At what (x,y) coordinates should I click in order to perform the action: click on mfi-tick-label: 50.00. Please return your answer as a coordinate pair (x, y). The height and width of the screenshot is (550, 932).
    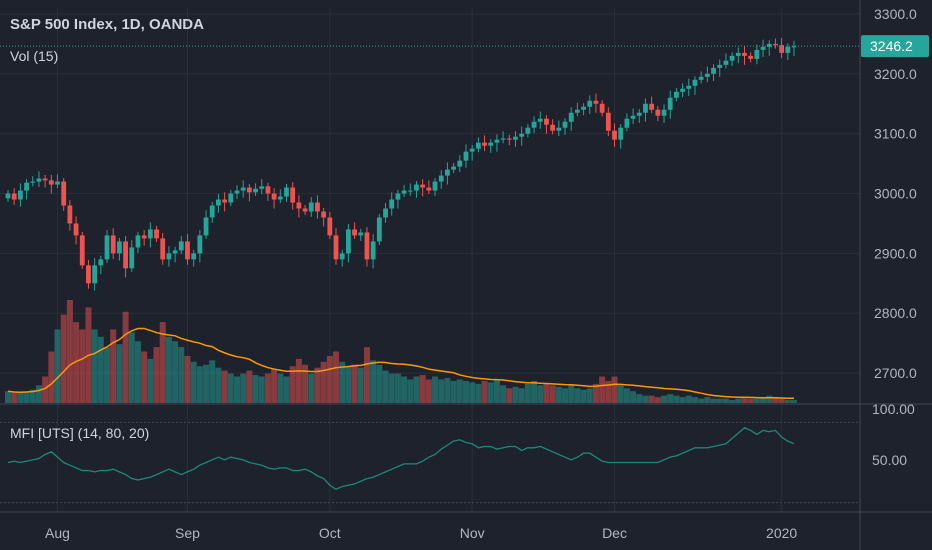
    Looking at the image, I should click on (889, 460).